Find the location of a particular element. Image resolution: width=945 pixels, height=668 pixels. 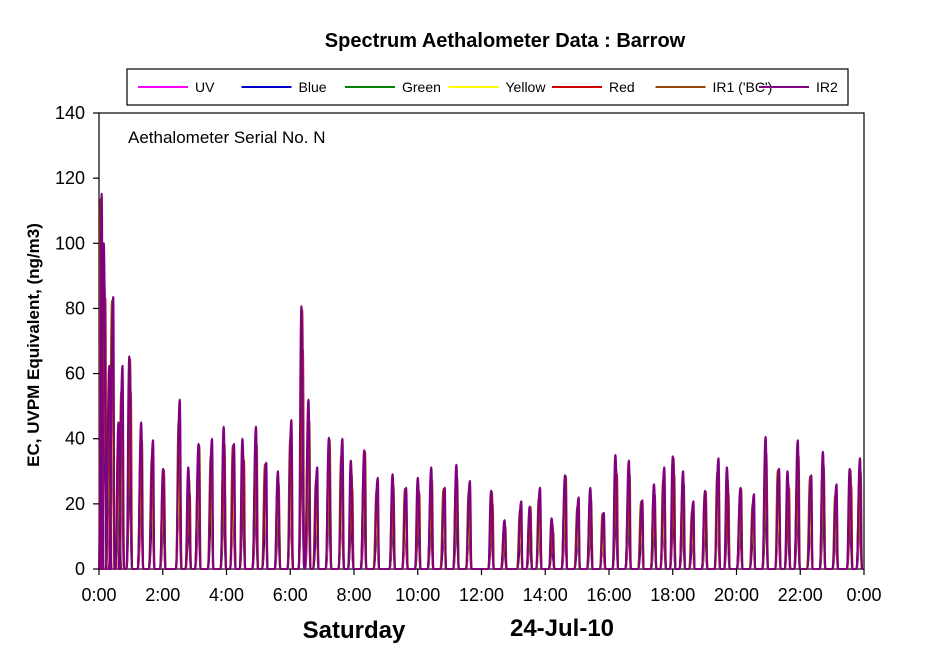

footer-date: 24-Jul-10 is located at coordinates (562, 628).